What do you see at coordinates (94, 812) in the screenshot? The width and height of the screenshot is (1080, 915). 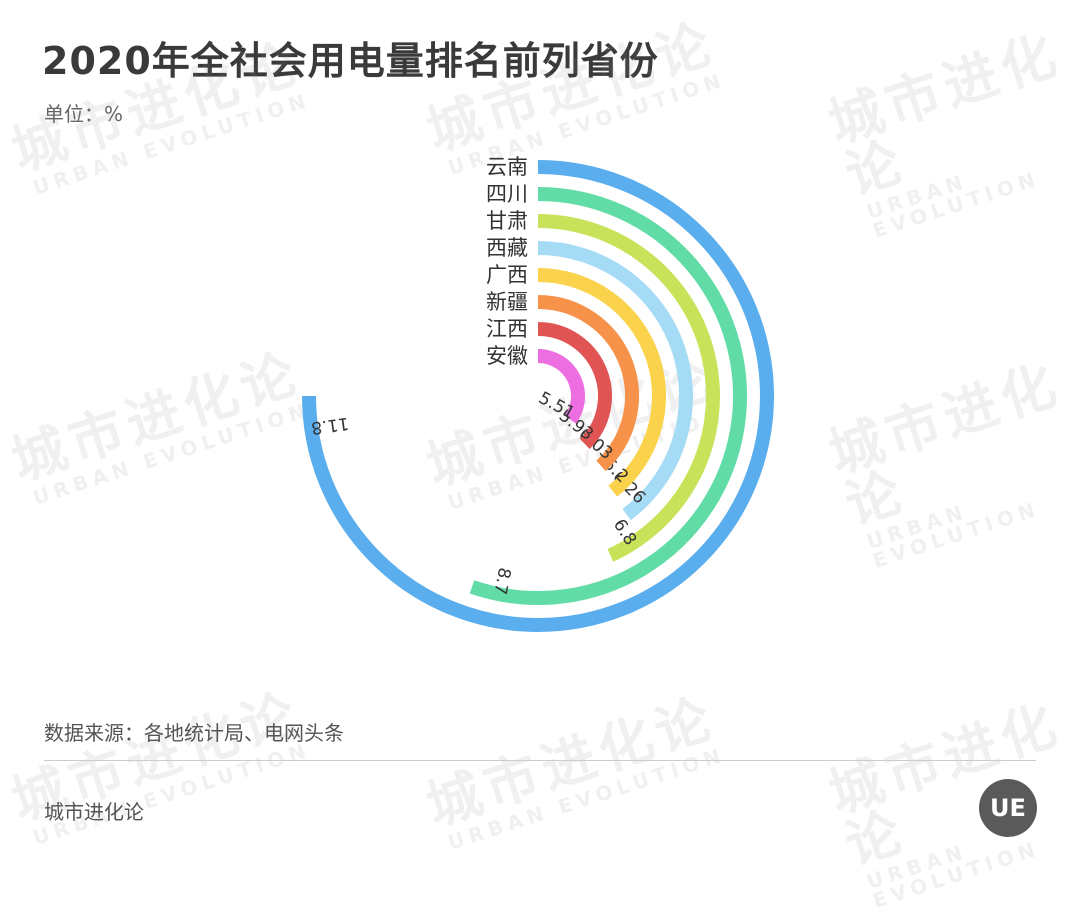 I see `footer-brand: 城市进化论` at bounding box center [94, 812].